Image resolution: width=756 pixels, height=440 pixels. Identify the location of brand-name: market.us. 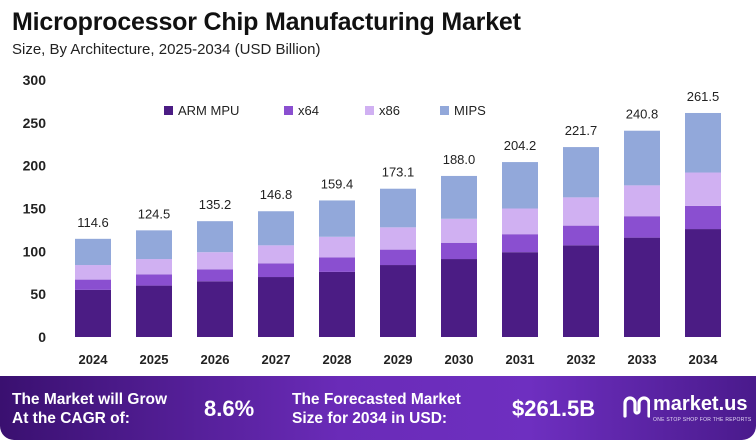
(700, 404).